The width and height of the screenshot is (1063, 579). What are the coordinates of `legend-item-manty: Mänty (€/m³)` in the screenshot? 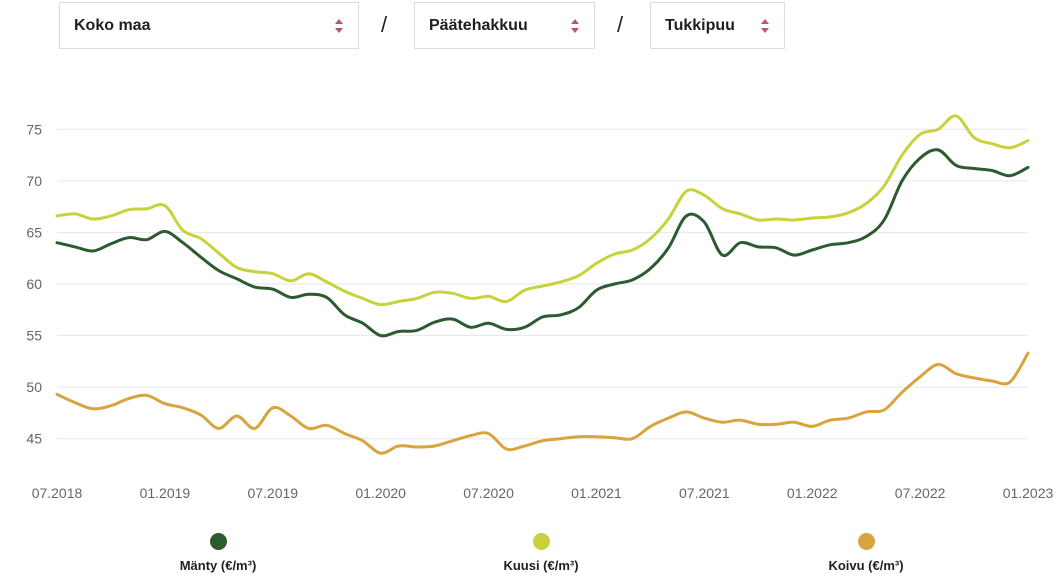 It's located at (218, 549).